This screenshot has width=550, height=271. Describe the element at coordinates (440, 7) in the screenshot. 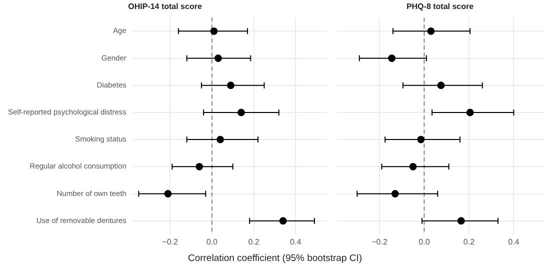

I see `chart-title: PHQ-8 total score` at that location.